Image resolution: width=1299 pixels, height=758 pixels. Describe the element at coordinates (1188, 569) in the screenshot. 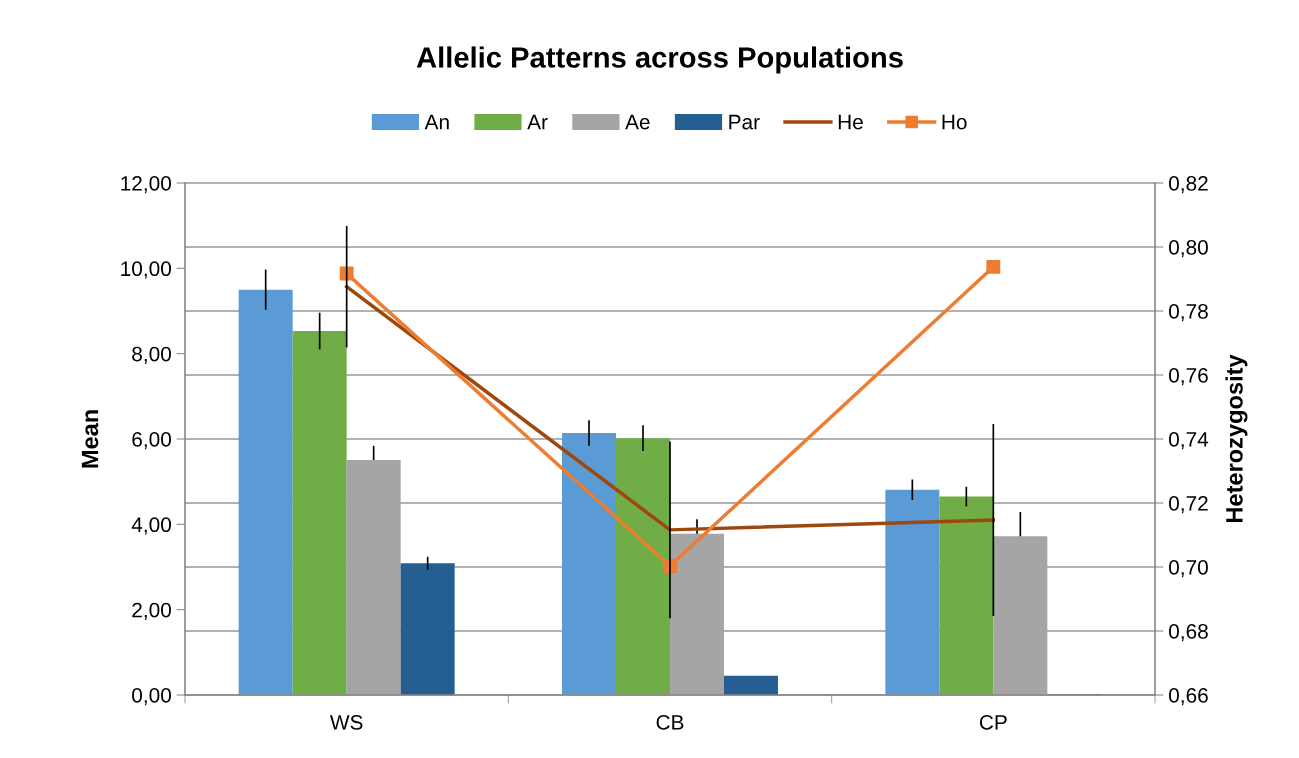

I see `y2-tick-label: 0,70` at that location.